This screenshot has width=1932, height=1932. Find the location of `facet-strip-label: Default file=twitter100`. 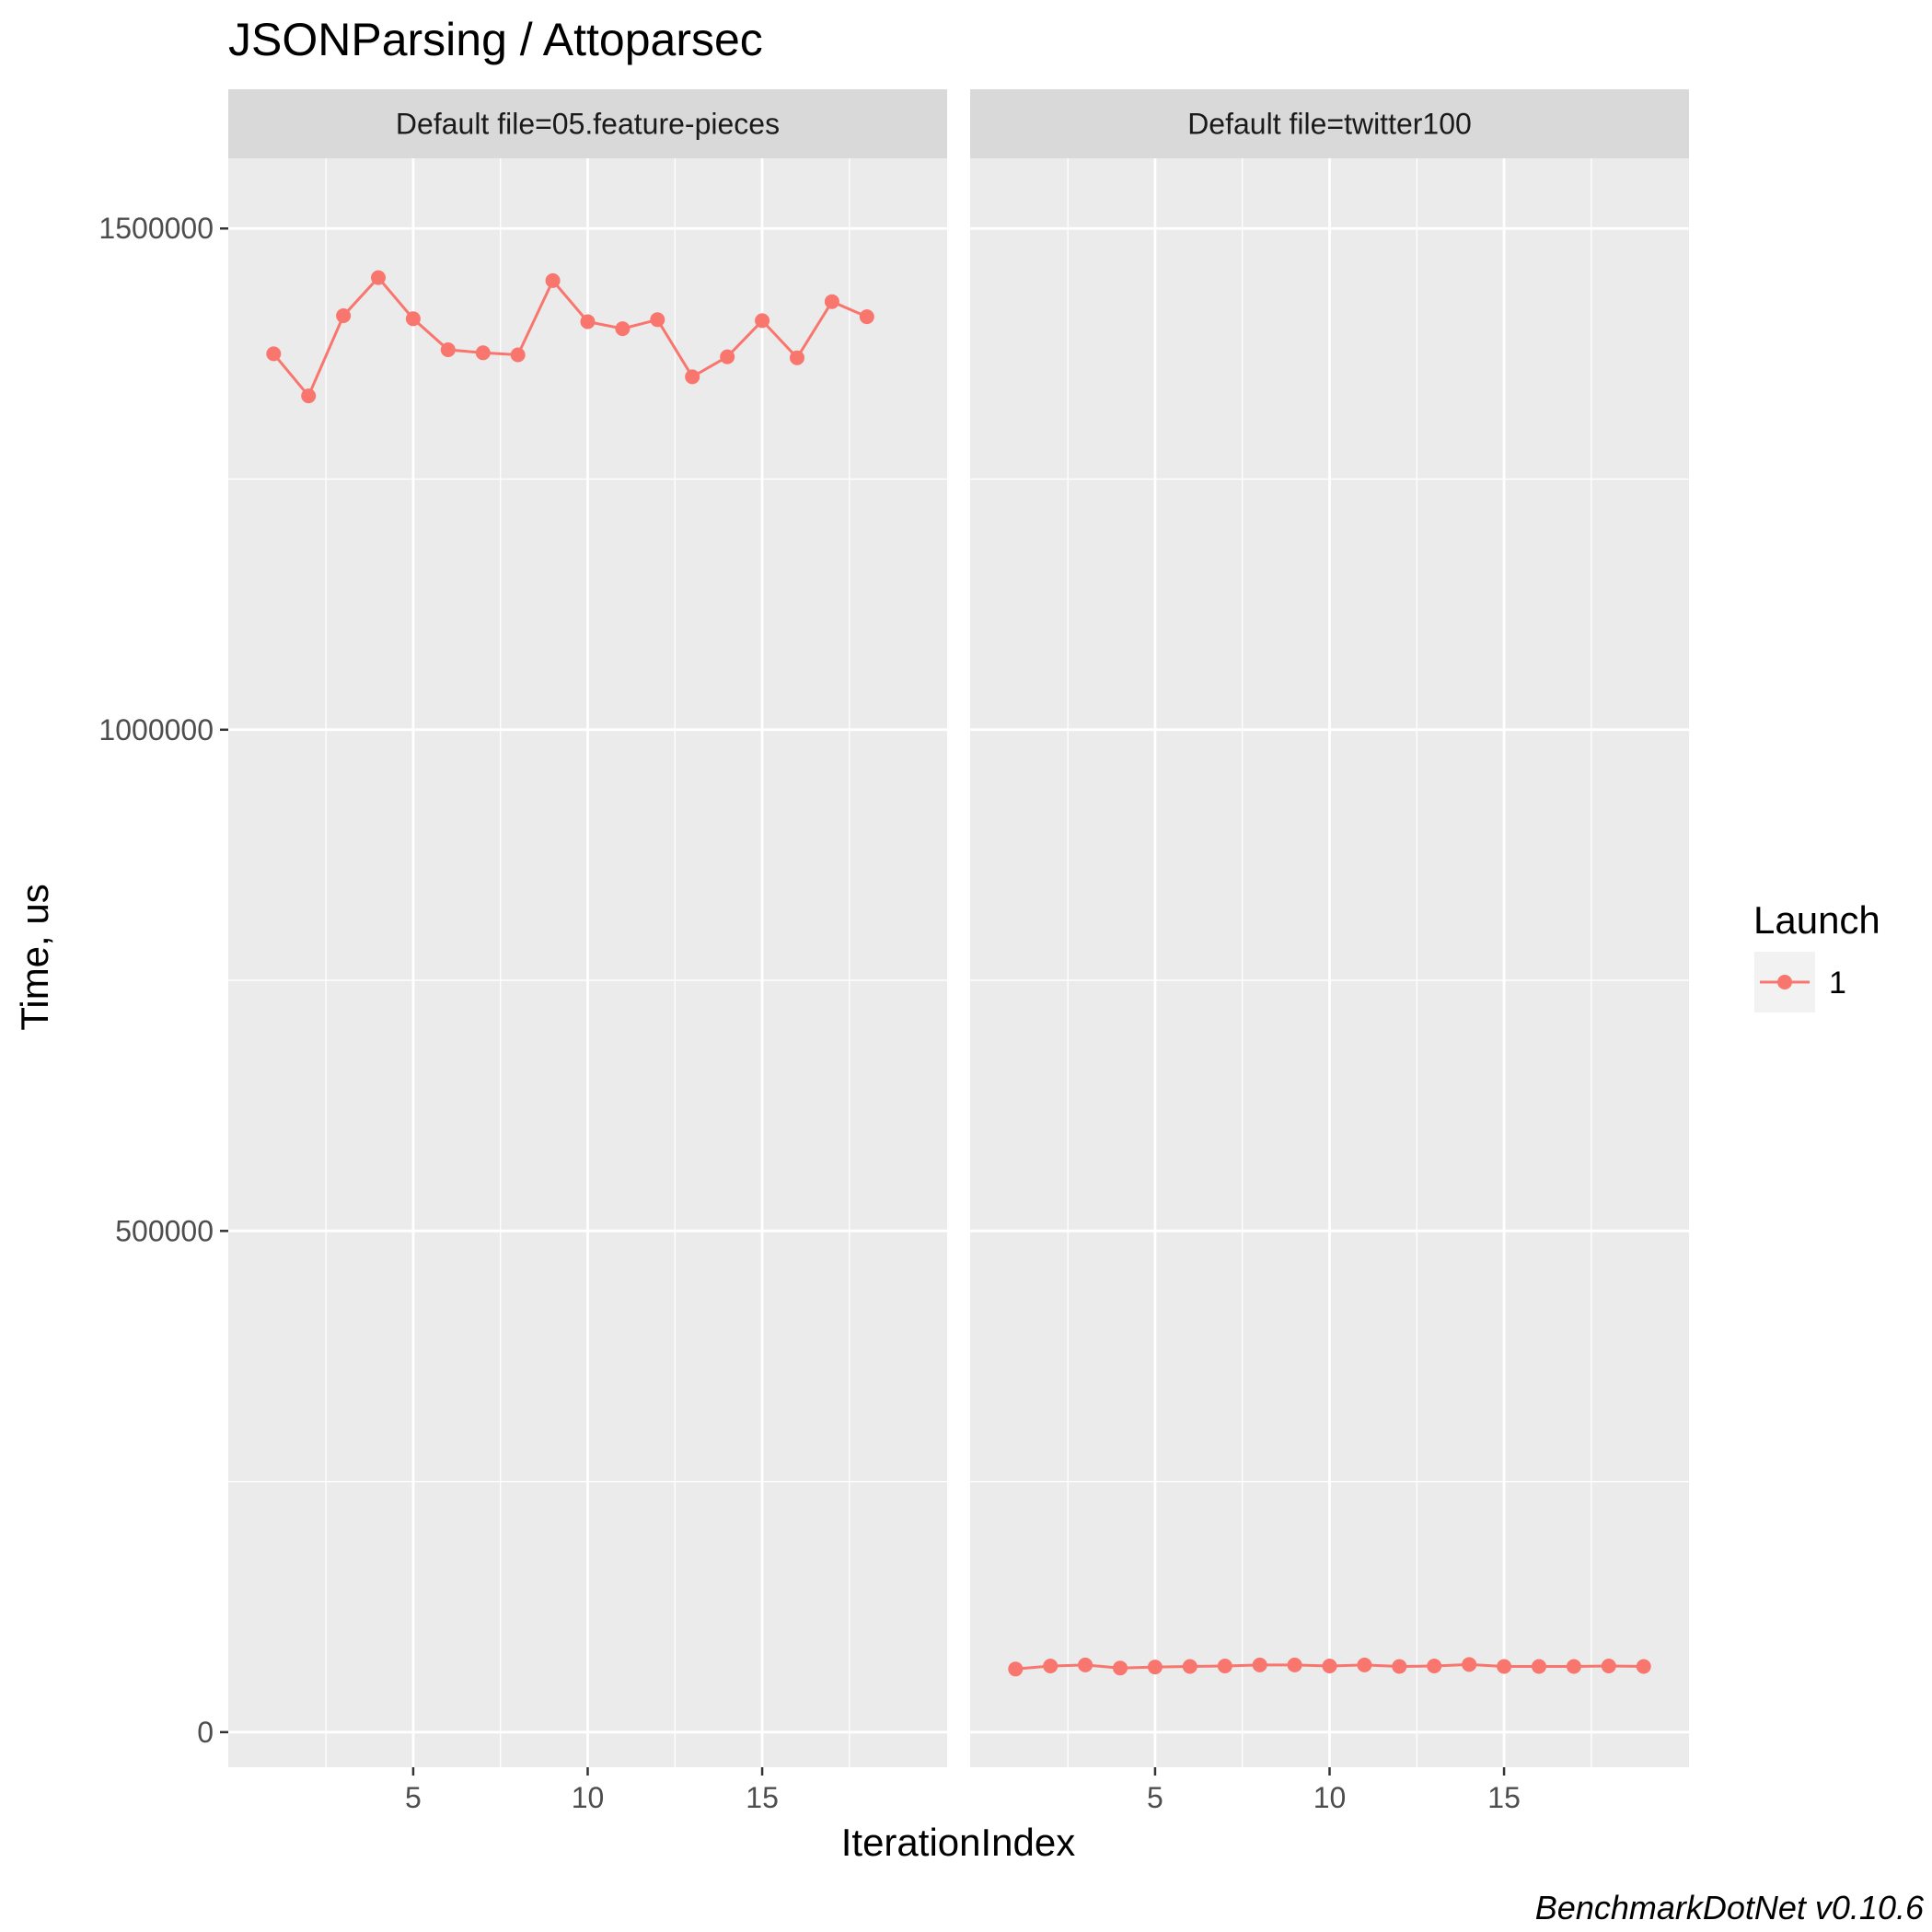

facet-strip-label: Default file=twitter100 is located at coordinates (1329, 125).